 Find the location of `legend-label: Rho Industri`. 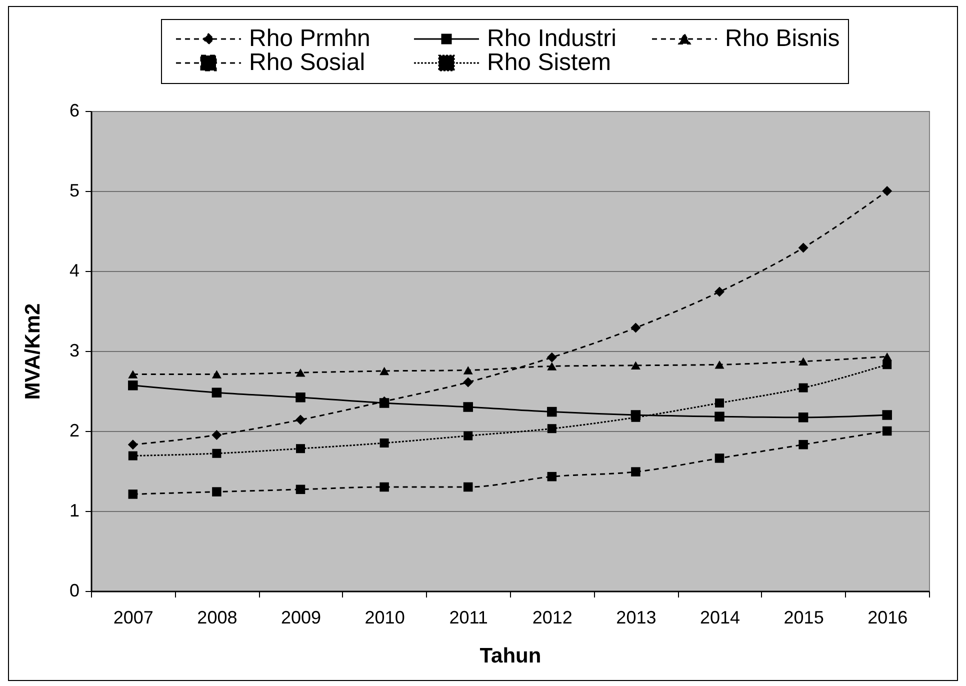

legend-label: Rho Industri is located at coordinates (551, 38).